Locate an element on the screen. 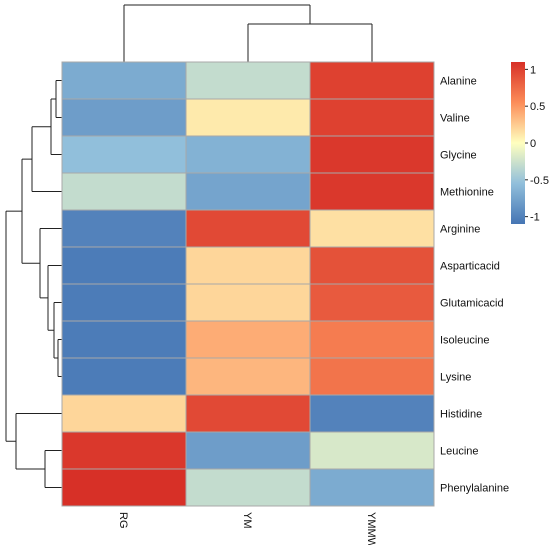 The width and height of the screenshot is (550, 545). row-dendrogram is located at coordinates (33, 284).